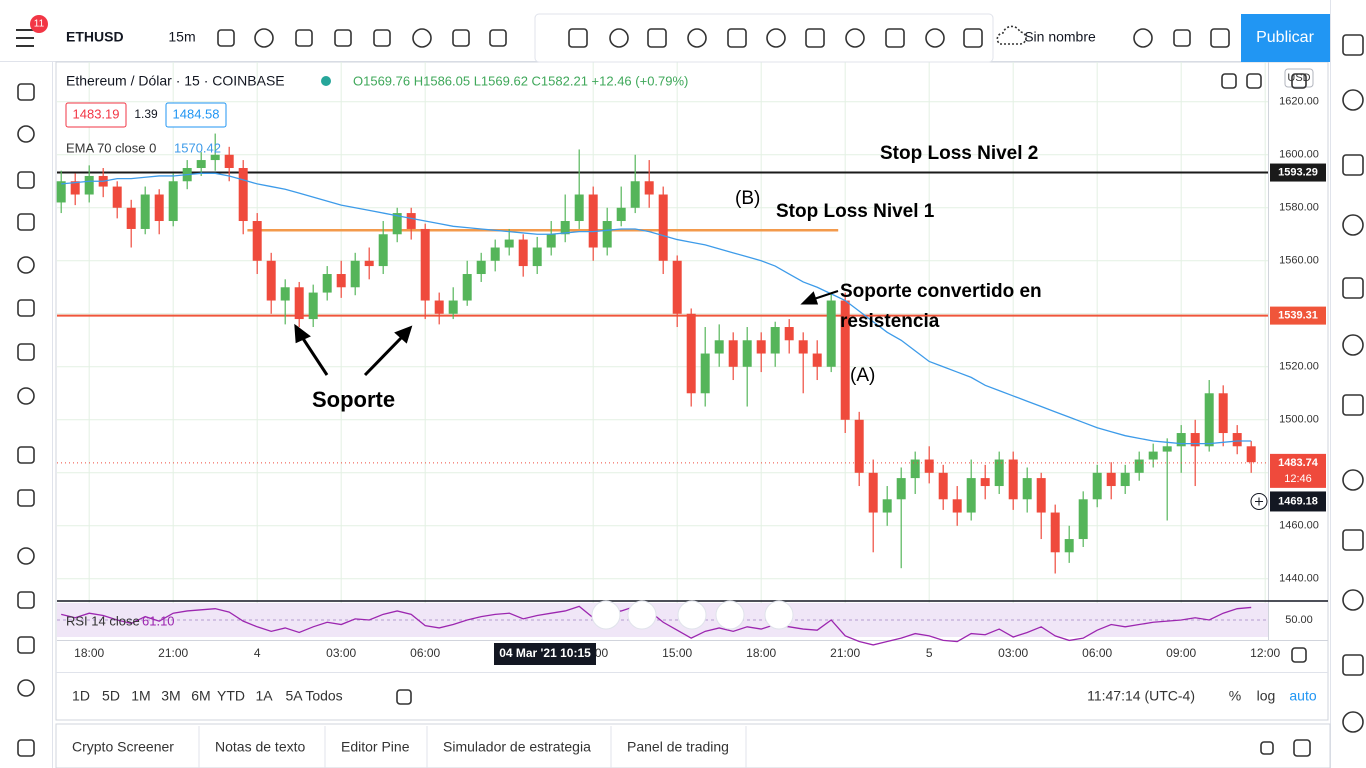  Describe the element at coordinates (25, 38) in the screenshot. I see `menu-button` at that location.